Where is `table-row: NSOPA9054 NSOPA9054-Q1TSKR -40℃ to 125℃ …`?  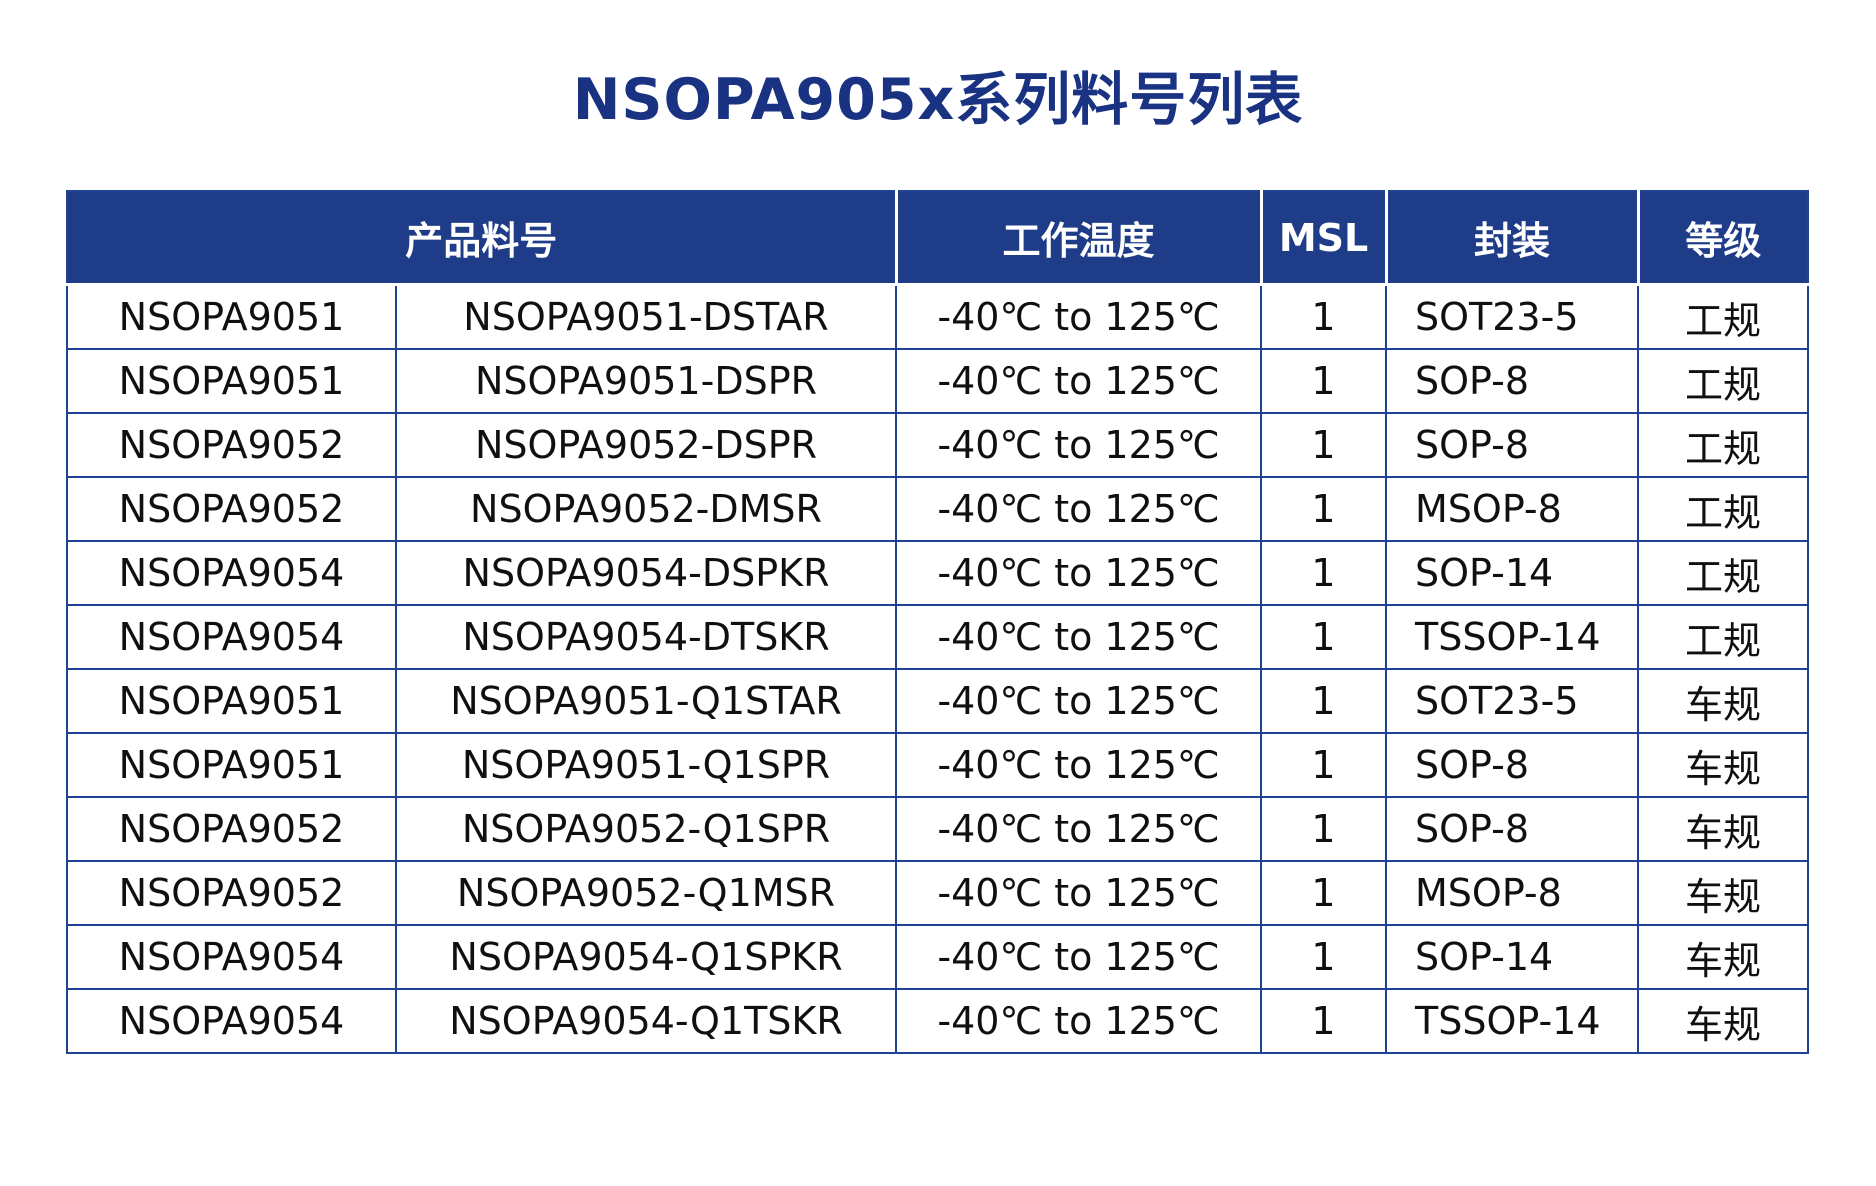 table-row: NSOPA9054 NSOPA9054-Q1TSKR -40℃ to 125℃ … is located at coordinates (938, 1021).